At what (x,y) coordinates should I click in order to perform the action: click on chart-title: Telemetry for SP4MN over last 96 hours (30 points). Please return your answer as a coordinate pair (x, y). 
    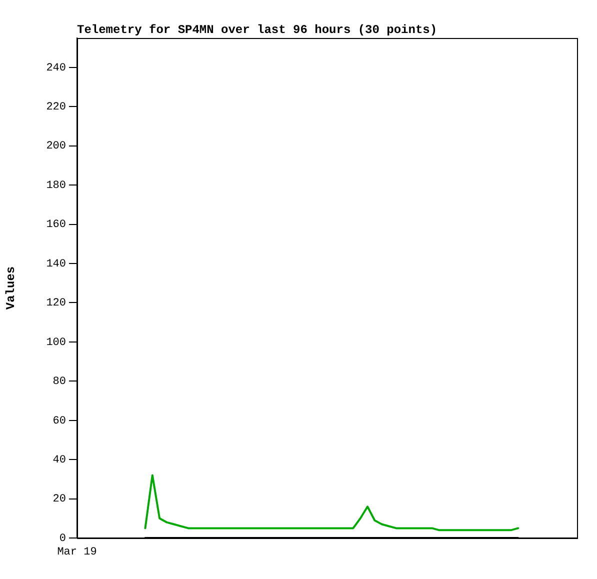
    Looking at the image, I should click on (257, 30).